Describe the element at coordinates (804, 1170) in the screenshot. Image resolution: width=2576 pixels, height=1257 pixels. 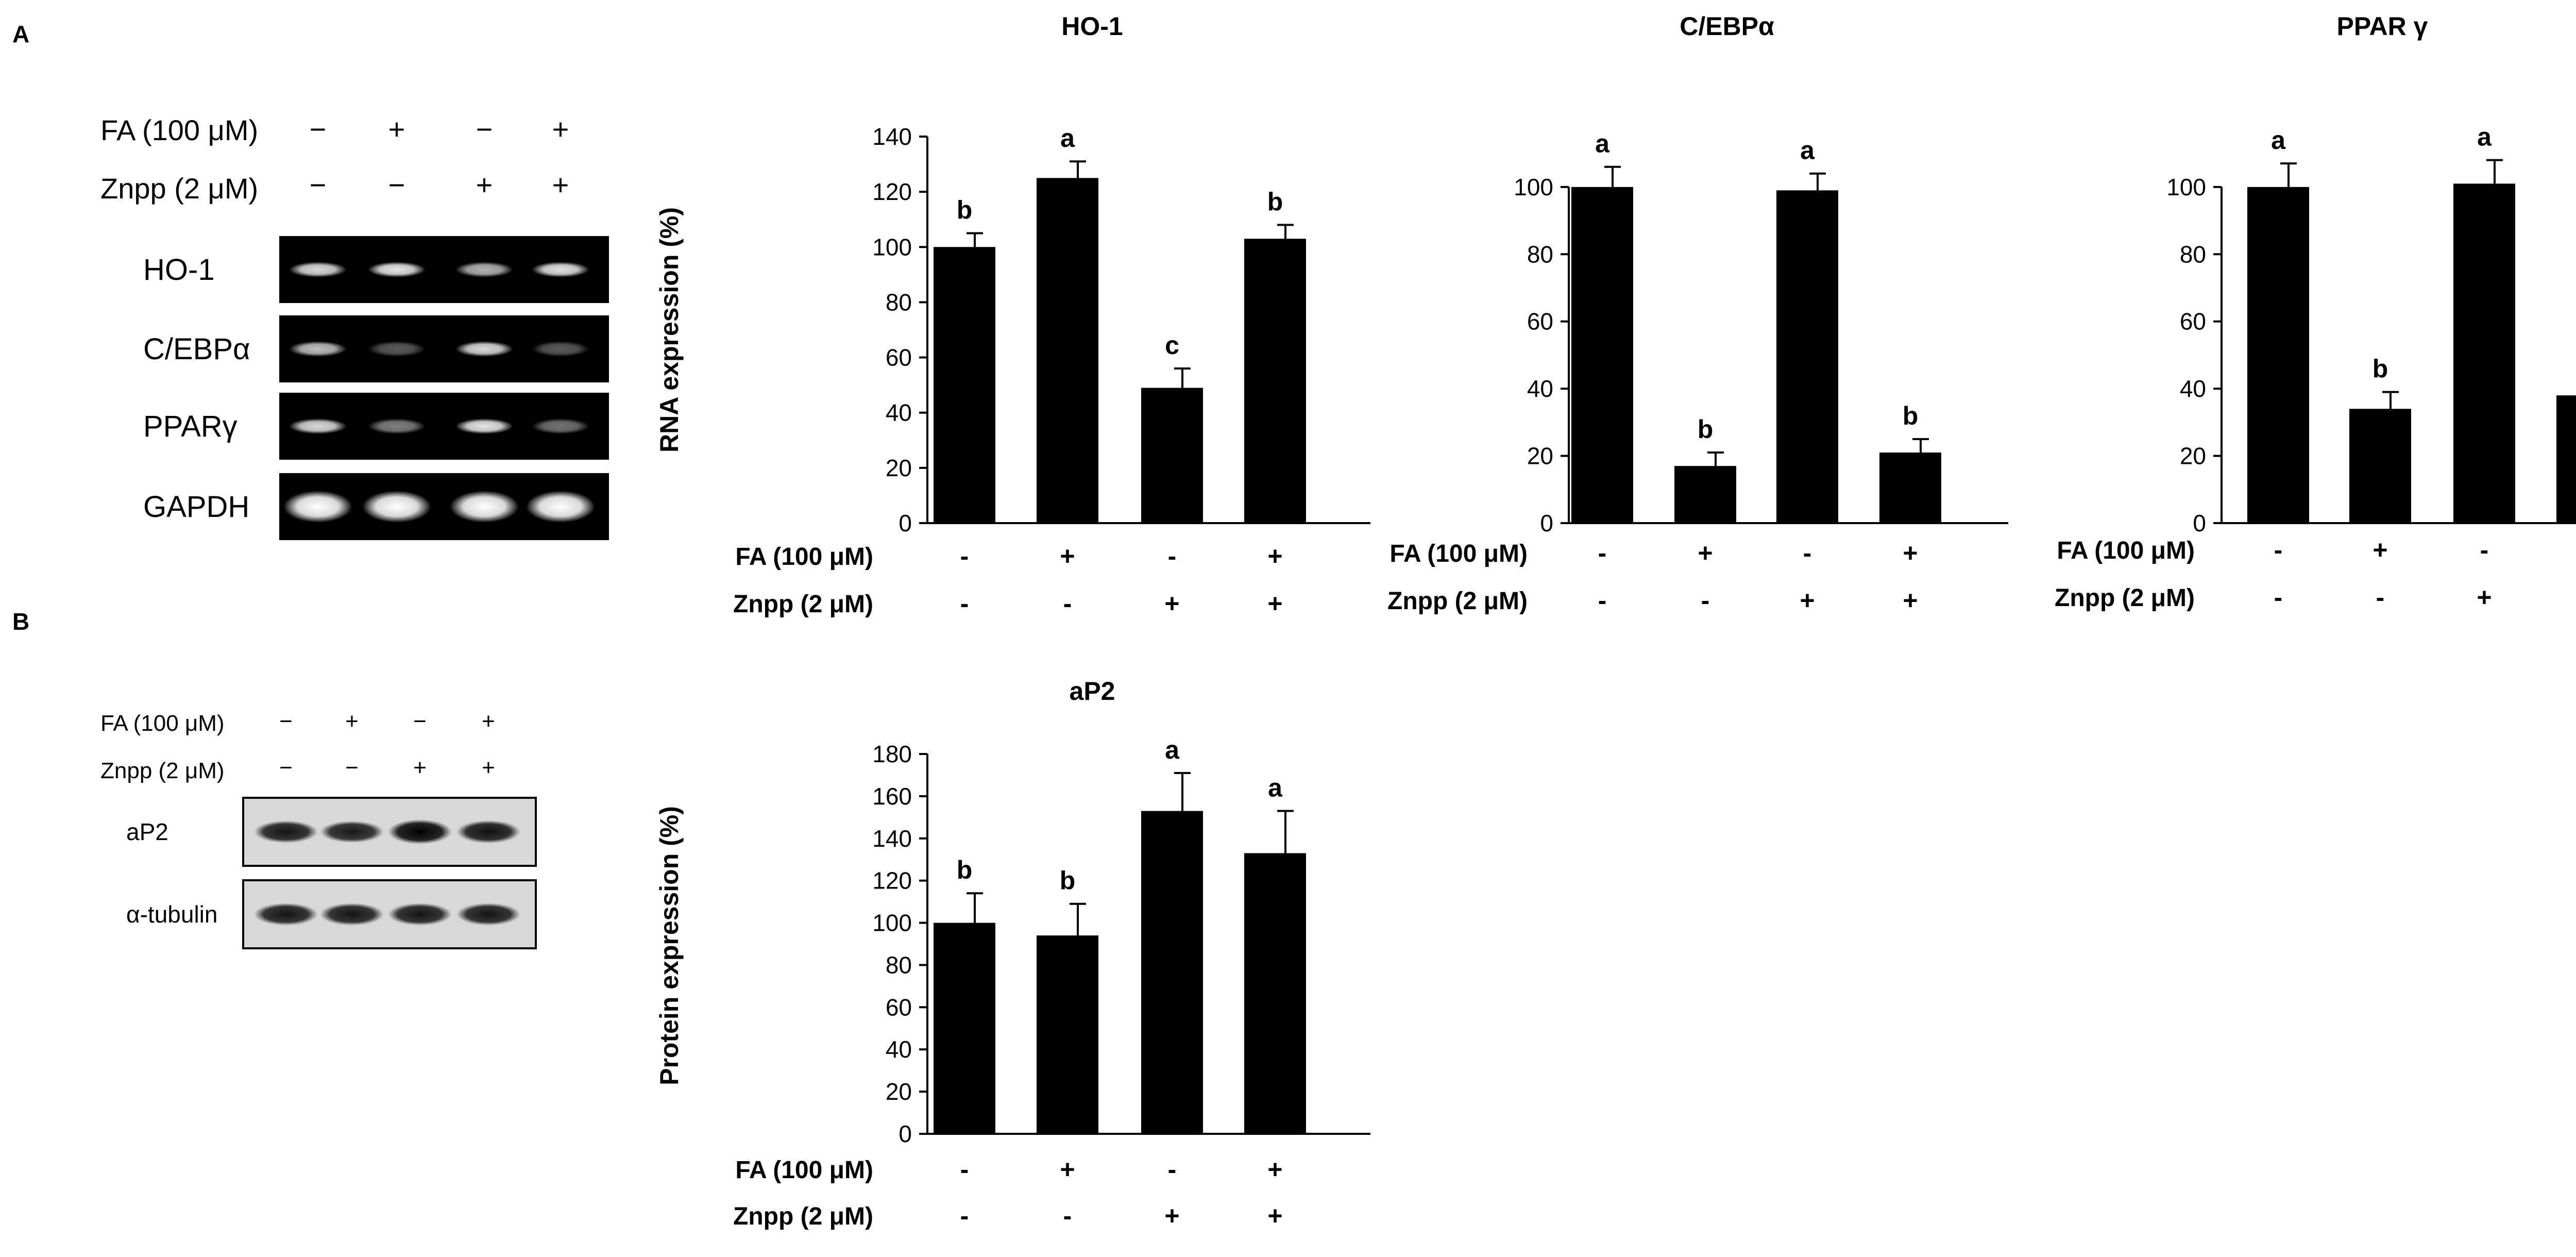
I see `row-label-ap2-1: FA (100 μM)` at that location.